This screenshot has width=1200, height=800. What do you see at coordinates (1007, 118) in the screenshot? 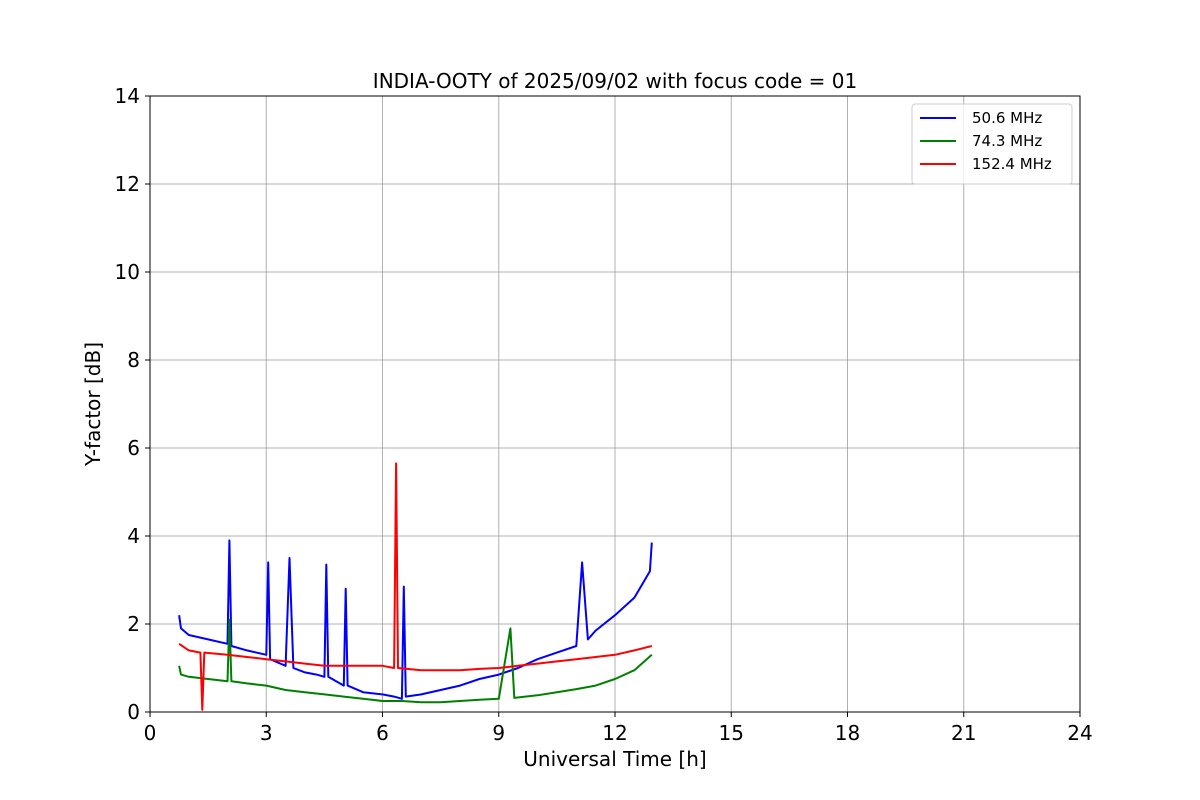
I see `legend-label: 50.6 MHz` at bounding box center [1007, 118].